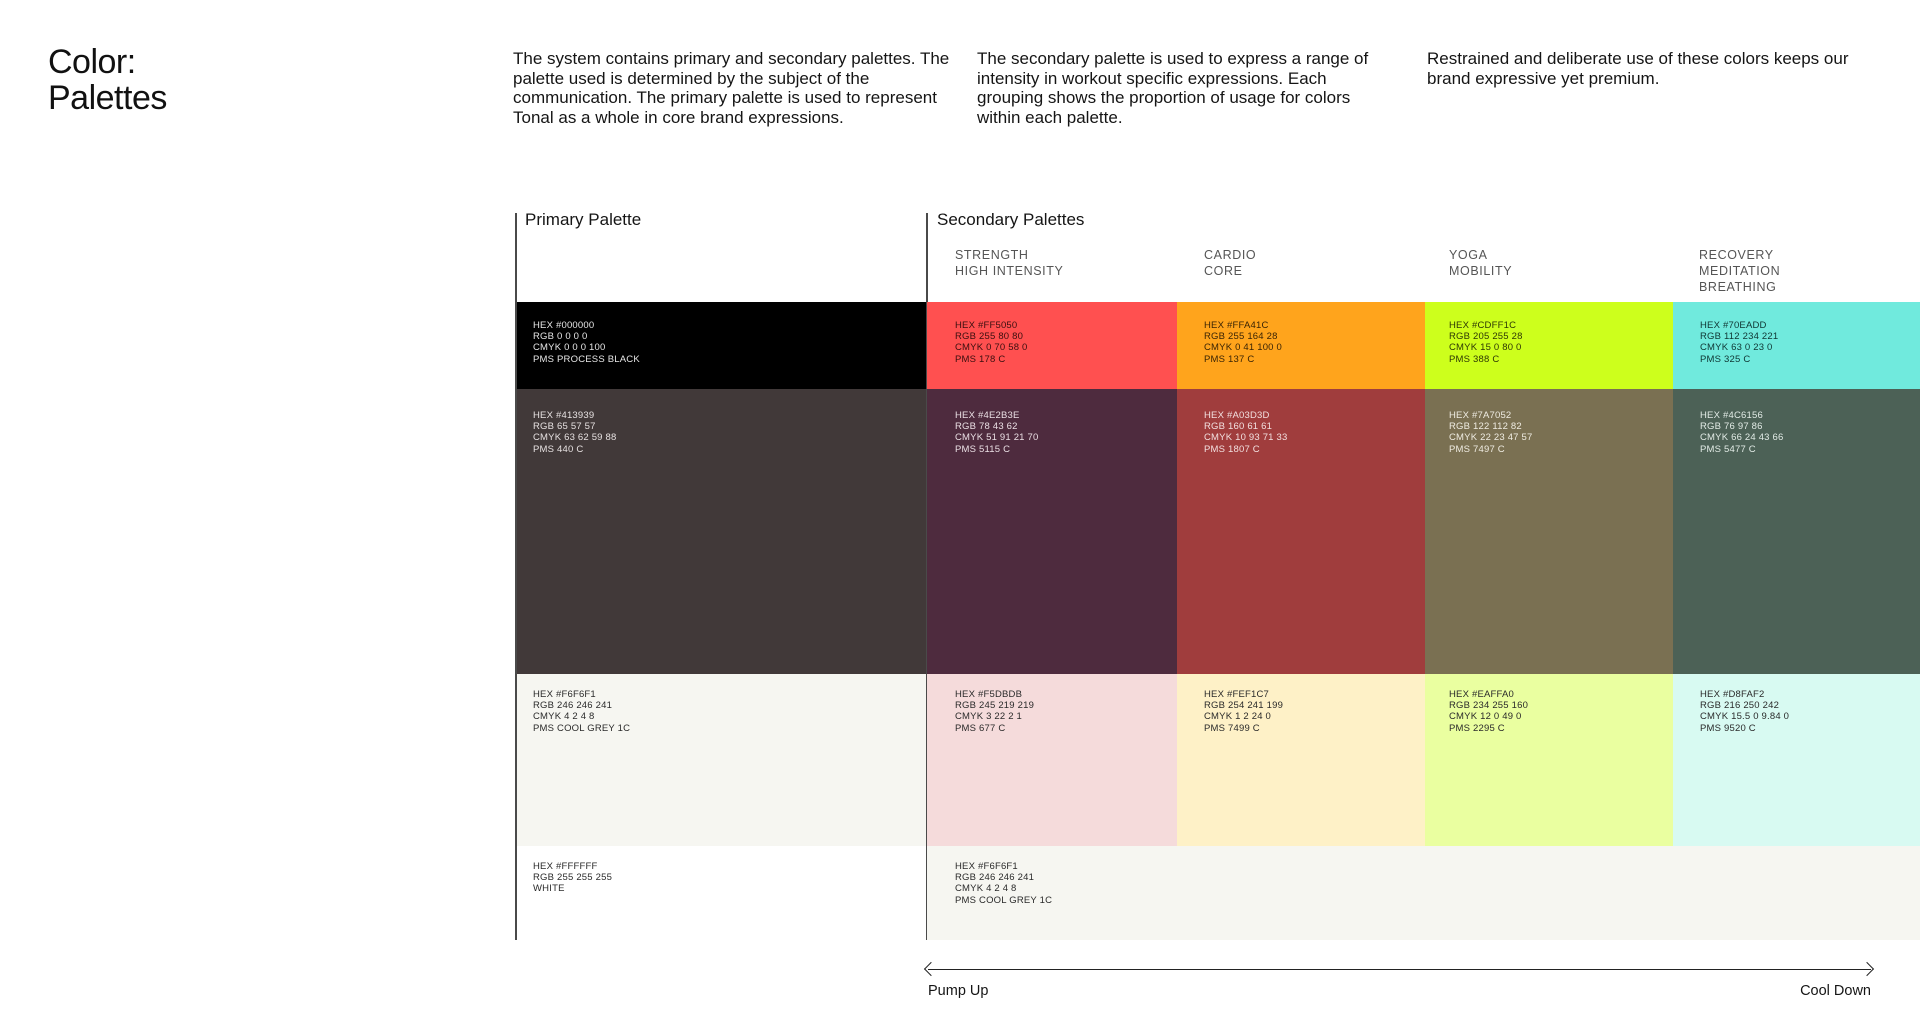 Image resolution: width=1920 pixels, height=1029 pixels. What do you see at coordinates (980, 728) in the screenshot?
I see `spec-pms: PMS 677 C` at bounding box center [980, 728].